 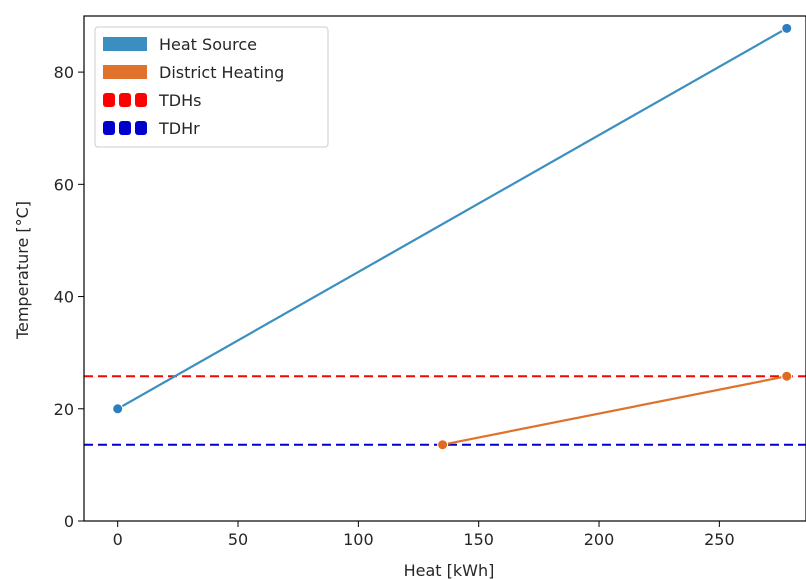 What do you see at coordinates (69, 521) in the screenshot?
I see `y-tick-label: 0` at bounding box center [69, 521].